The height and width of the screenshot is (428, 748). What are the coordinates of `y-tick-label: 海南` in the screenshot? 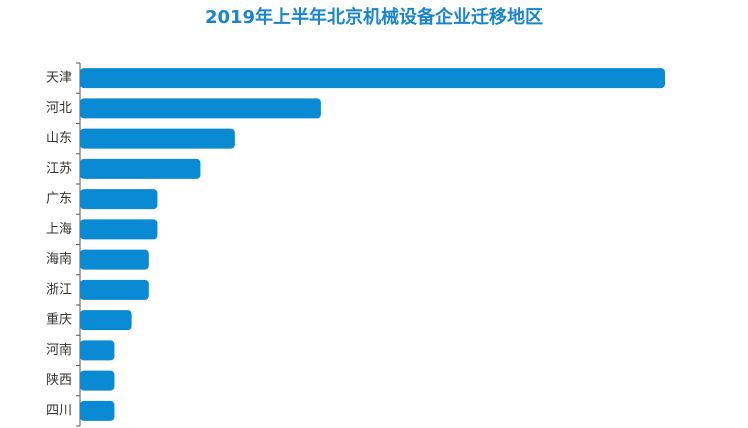 It's located at (59, 259).